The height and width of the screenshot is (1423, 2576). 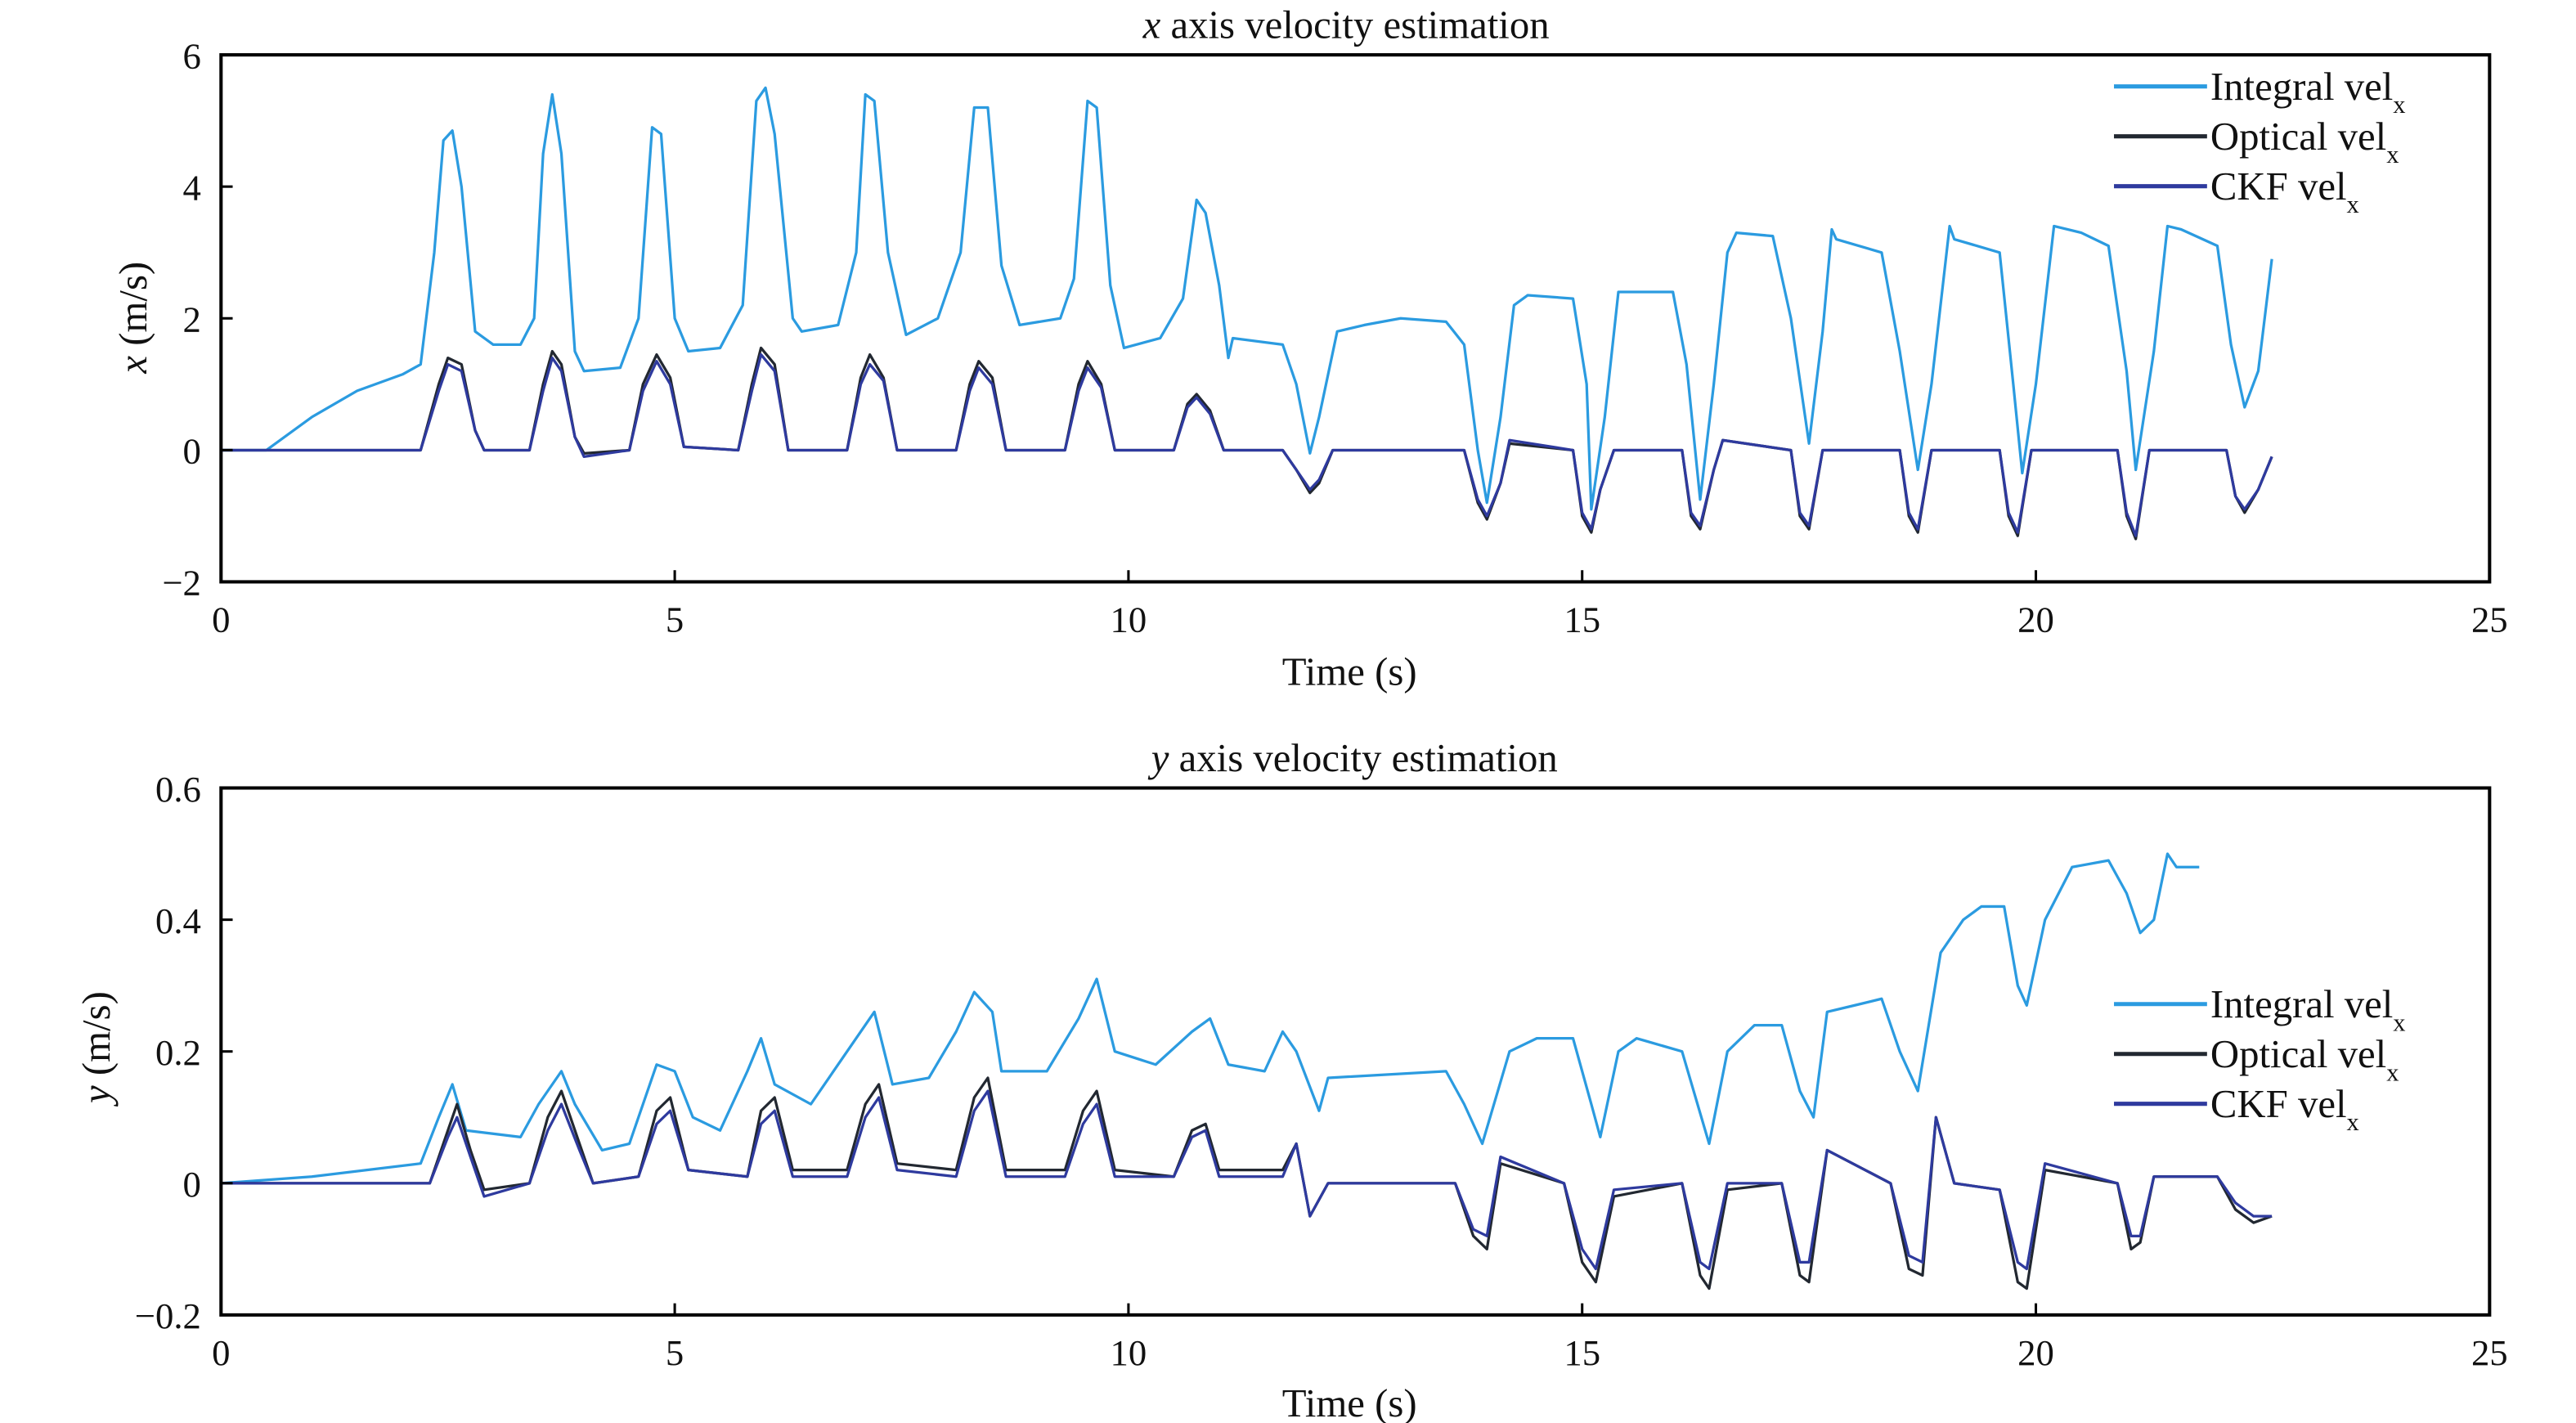 What do you see at coordinates (178, 1052) in the screenshot?
I see `y-tick-label: 0.2` at bounding box center [178, 1052].